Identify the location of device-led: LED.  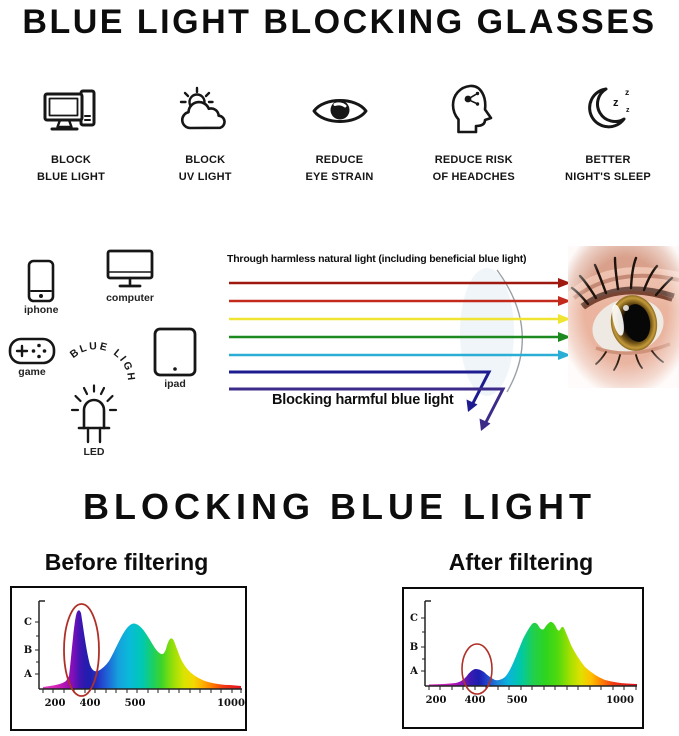
(94, 421).